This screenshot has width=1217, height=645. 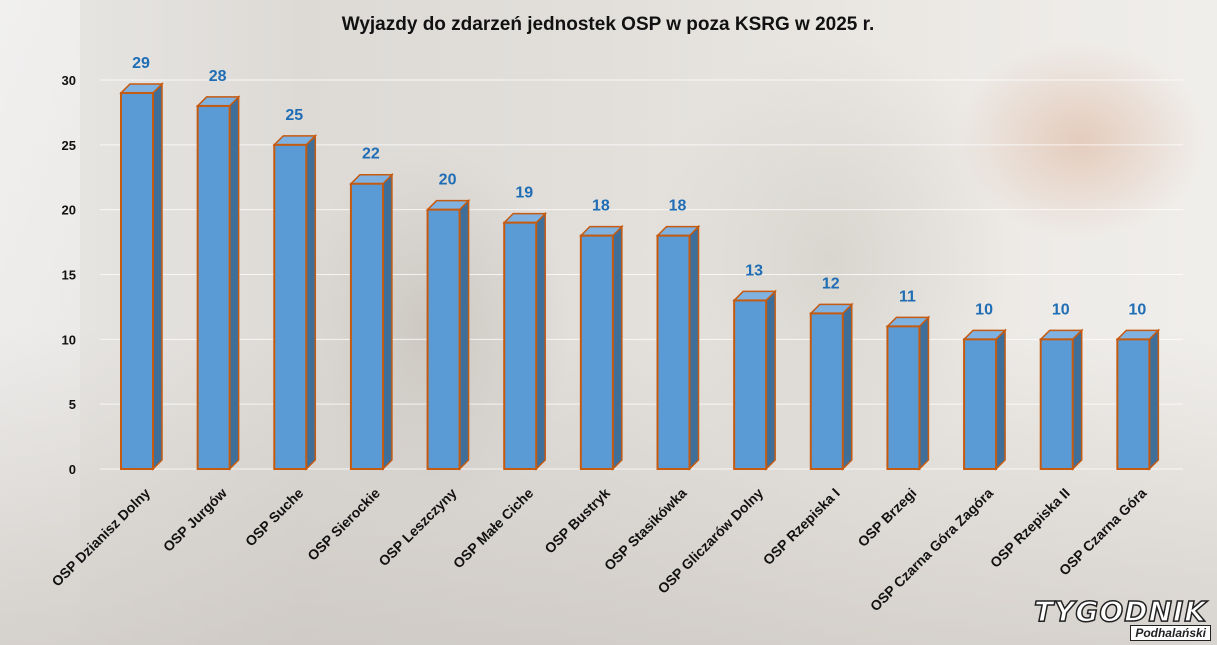 What do you see at coordinates (72, 469) in the screenshot?
I see `y-tick-label: 0` at bounding box center [72, 469].